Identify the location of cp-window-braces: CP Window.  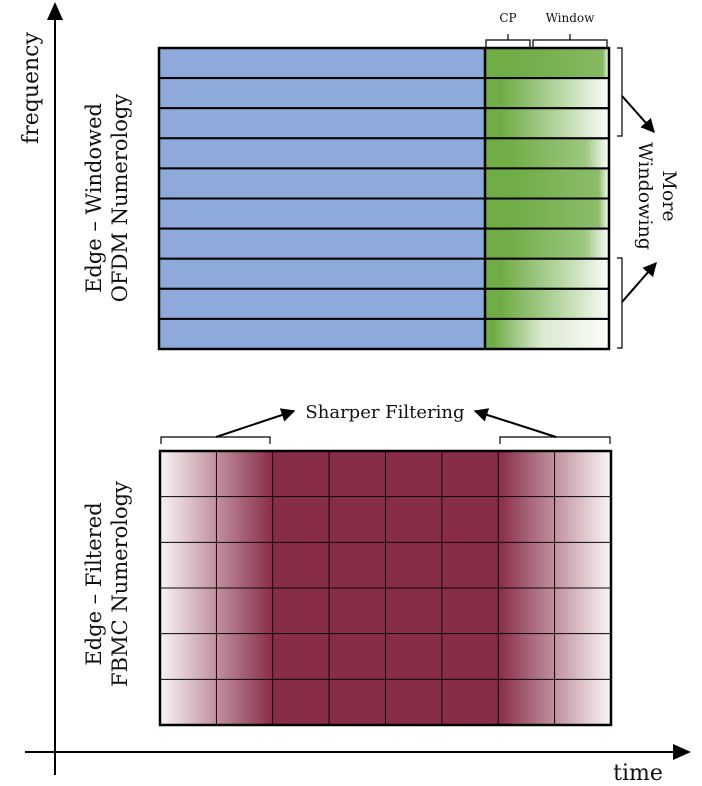
(546, 29).